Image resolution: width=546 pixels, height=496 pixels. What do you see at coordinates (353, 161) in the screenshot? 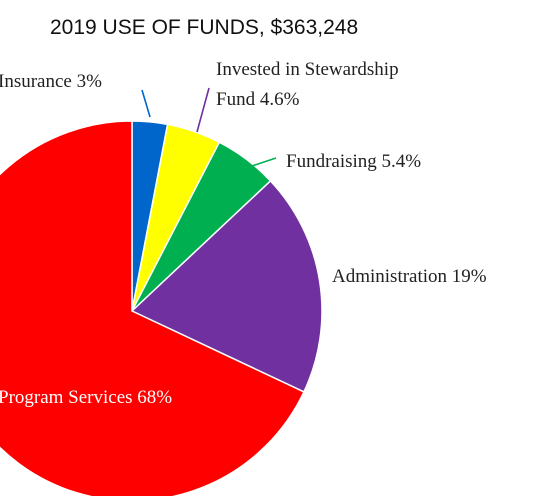
I see `slice-label-fundraising: Fundraising 5.4%` at bounding box center [353, 161].